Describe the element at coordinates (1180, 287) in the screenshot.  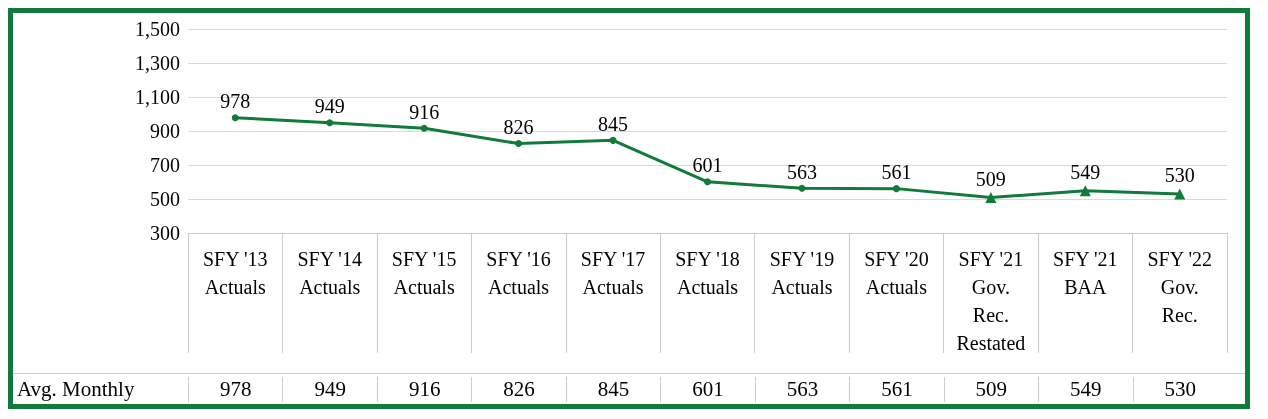
I see `x-tick-label: SFY '22 Gov. Rec.` at that location.